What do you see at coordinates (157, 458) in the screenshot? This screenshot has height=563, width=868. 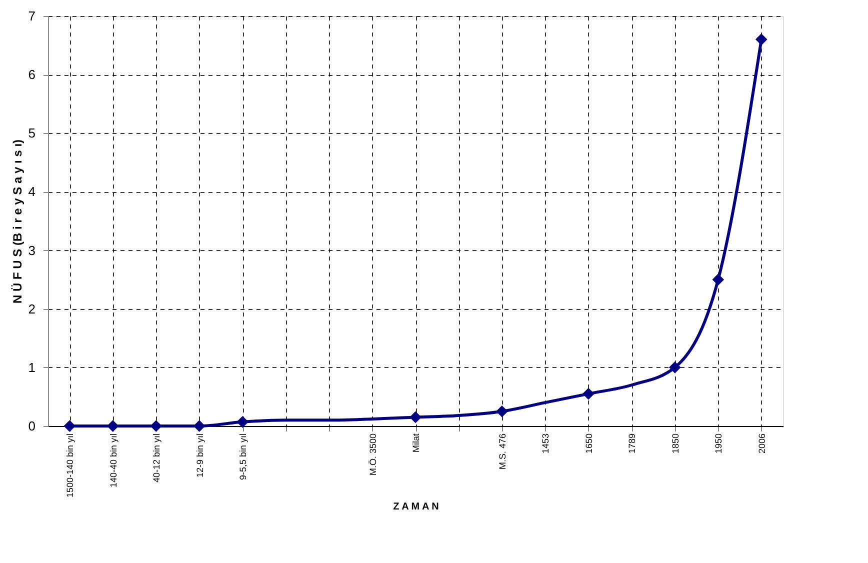 I see `x-tick-label: 40-12 bin yıl` at bounding box center [157, 458].